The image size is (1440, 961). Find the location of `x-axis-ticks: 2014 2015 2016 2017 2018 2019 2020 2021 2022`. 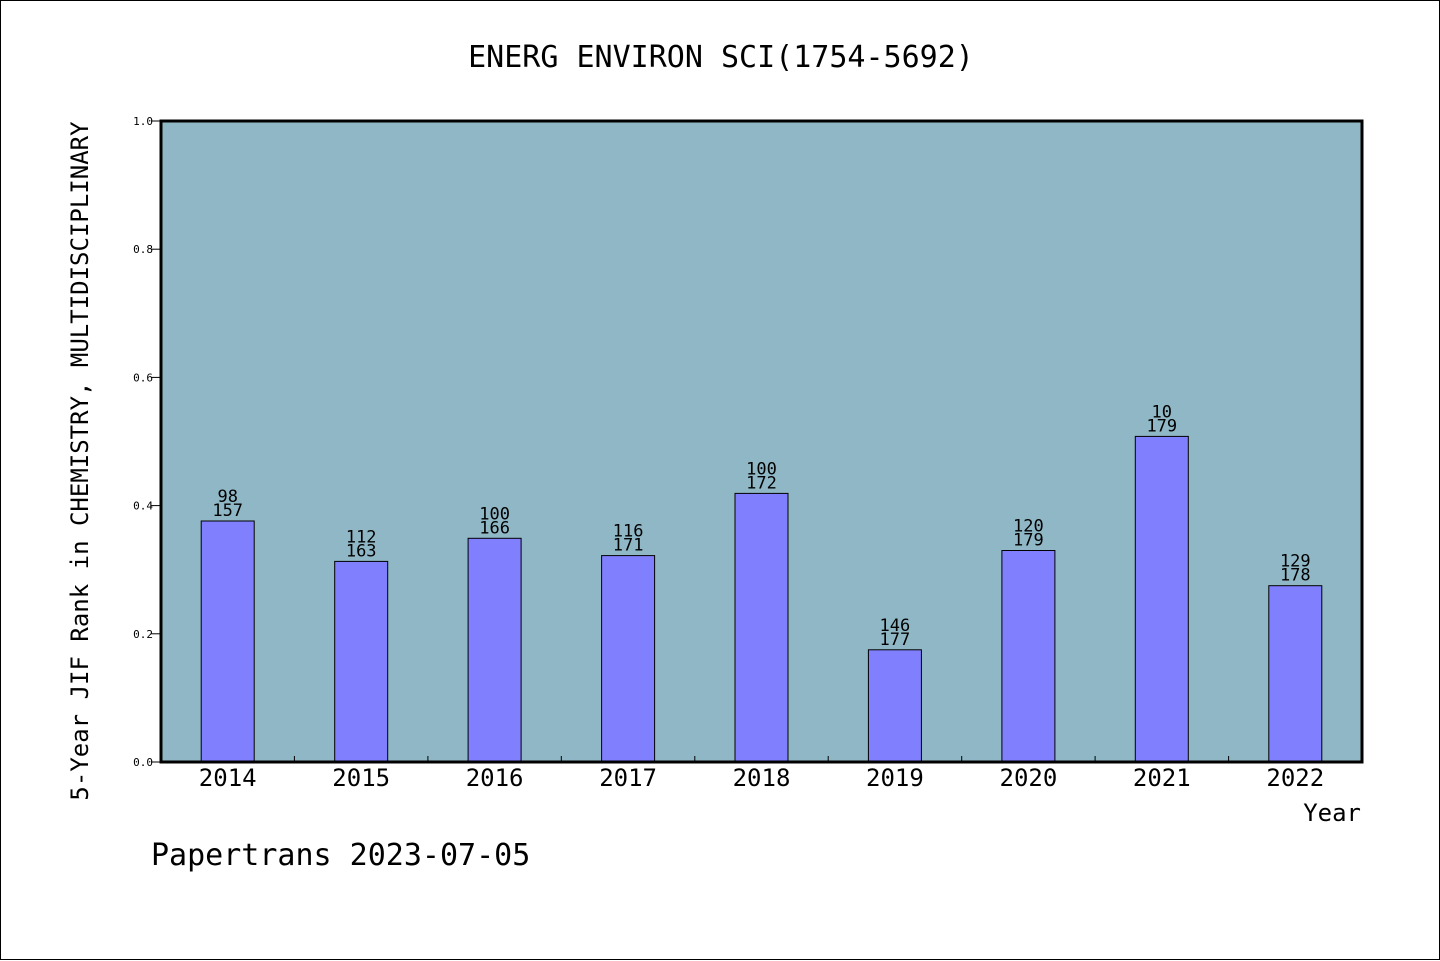

x-axis-ticks: 2014 2015 2016 2017 2018 2019 2020 2021 2022 is located at coordinates (761, 774).